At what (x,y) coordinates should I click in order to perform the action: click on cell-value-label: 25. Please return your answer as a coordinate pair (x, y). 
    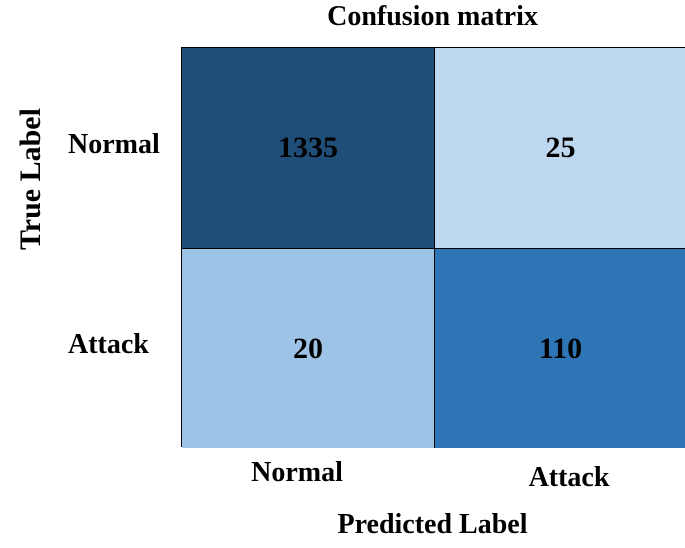
    Looking at the image, I should click on (560, 147).